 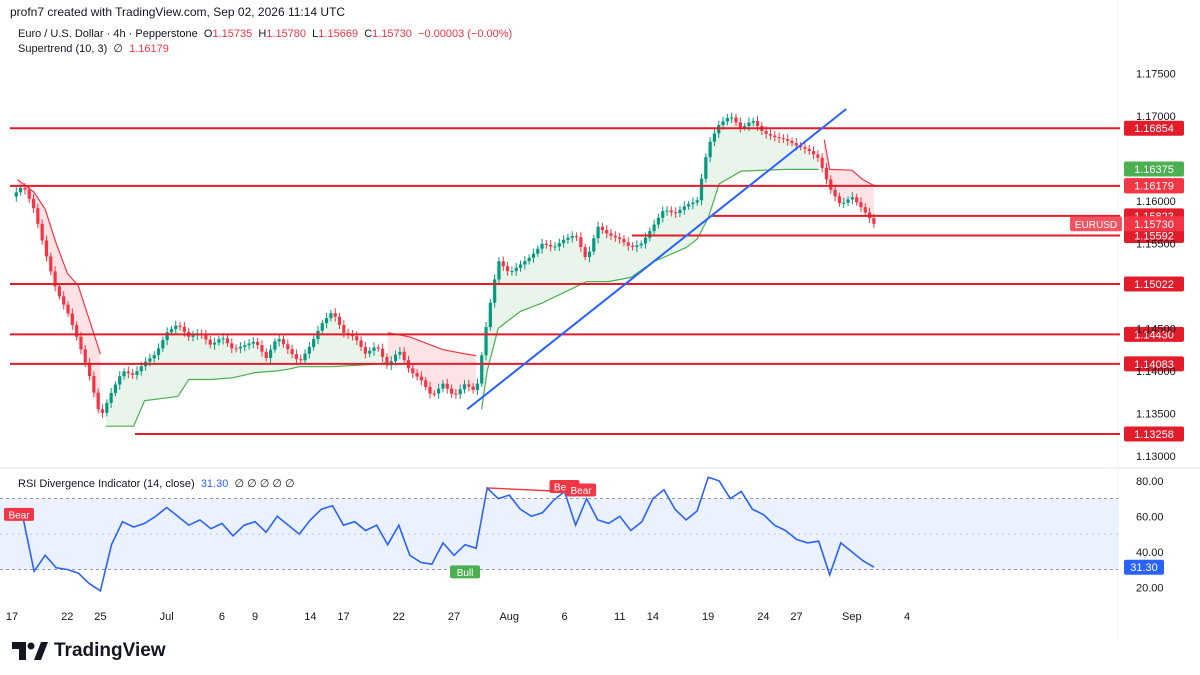 I want to click on level-tag-1.15022, so click(x=1154, y=284).